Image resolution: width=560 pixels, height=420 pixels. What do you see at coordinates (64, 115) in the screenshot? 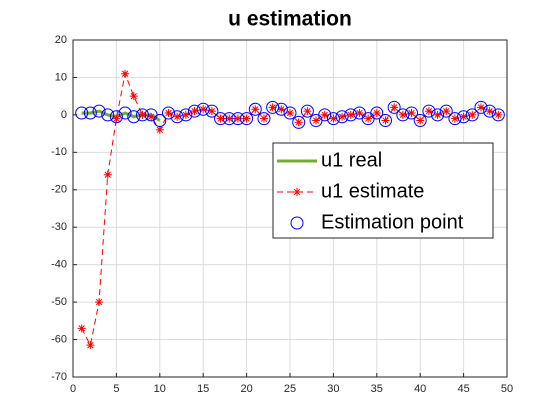
I see `y-tick-label: 0` at bounding box center [64, 115].